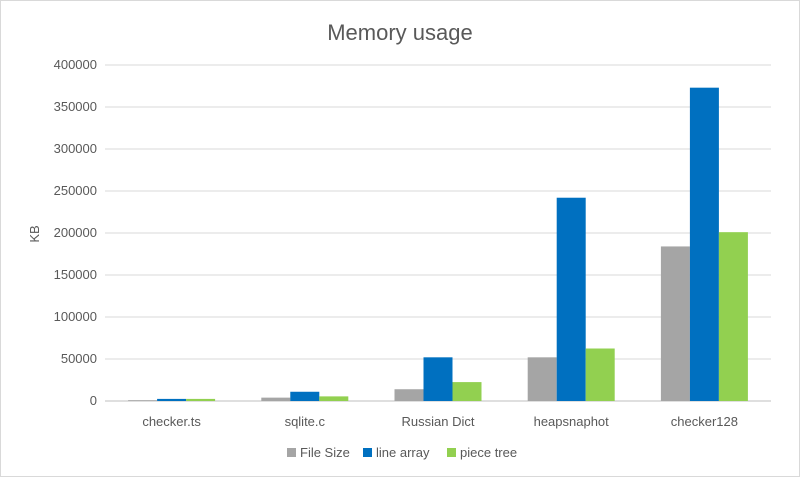 The image size is (800, 477). What do you see at coordinates (75, 274) in the screenshot?
I see `y-tick-label: 150000` at bounding box center [75, 274].